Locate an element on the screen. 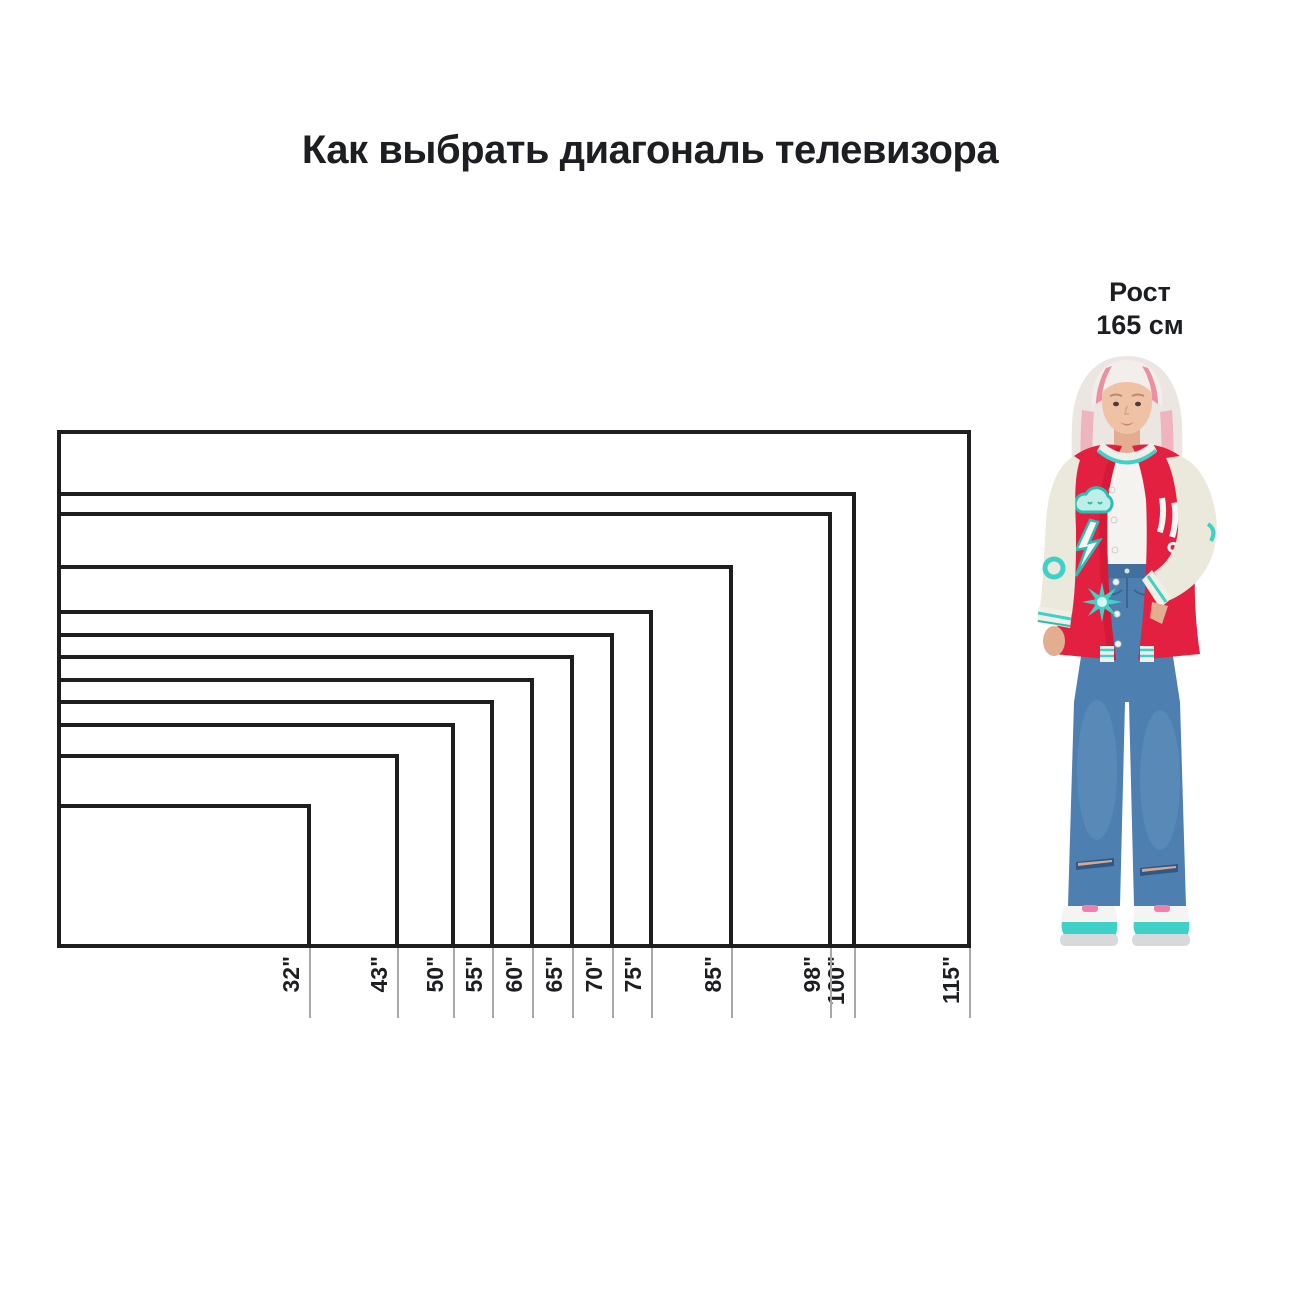  lightning-patch is located at coordinates (1088, 547).